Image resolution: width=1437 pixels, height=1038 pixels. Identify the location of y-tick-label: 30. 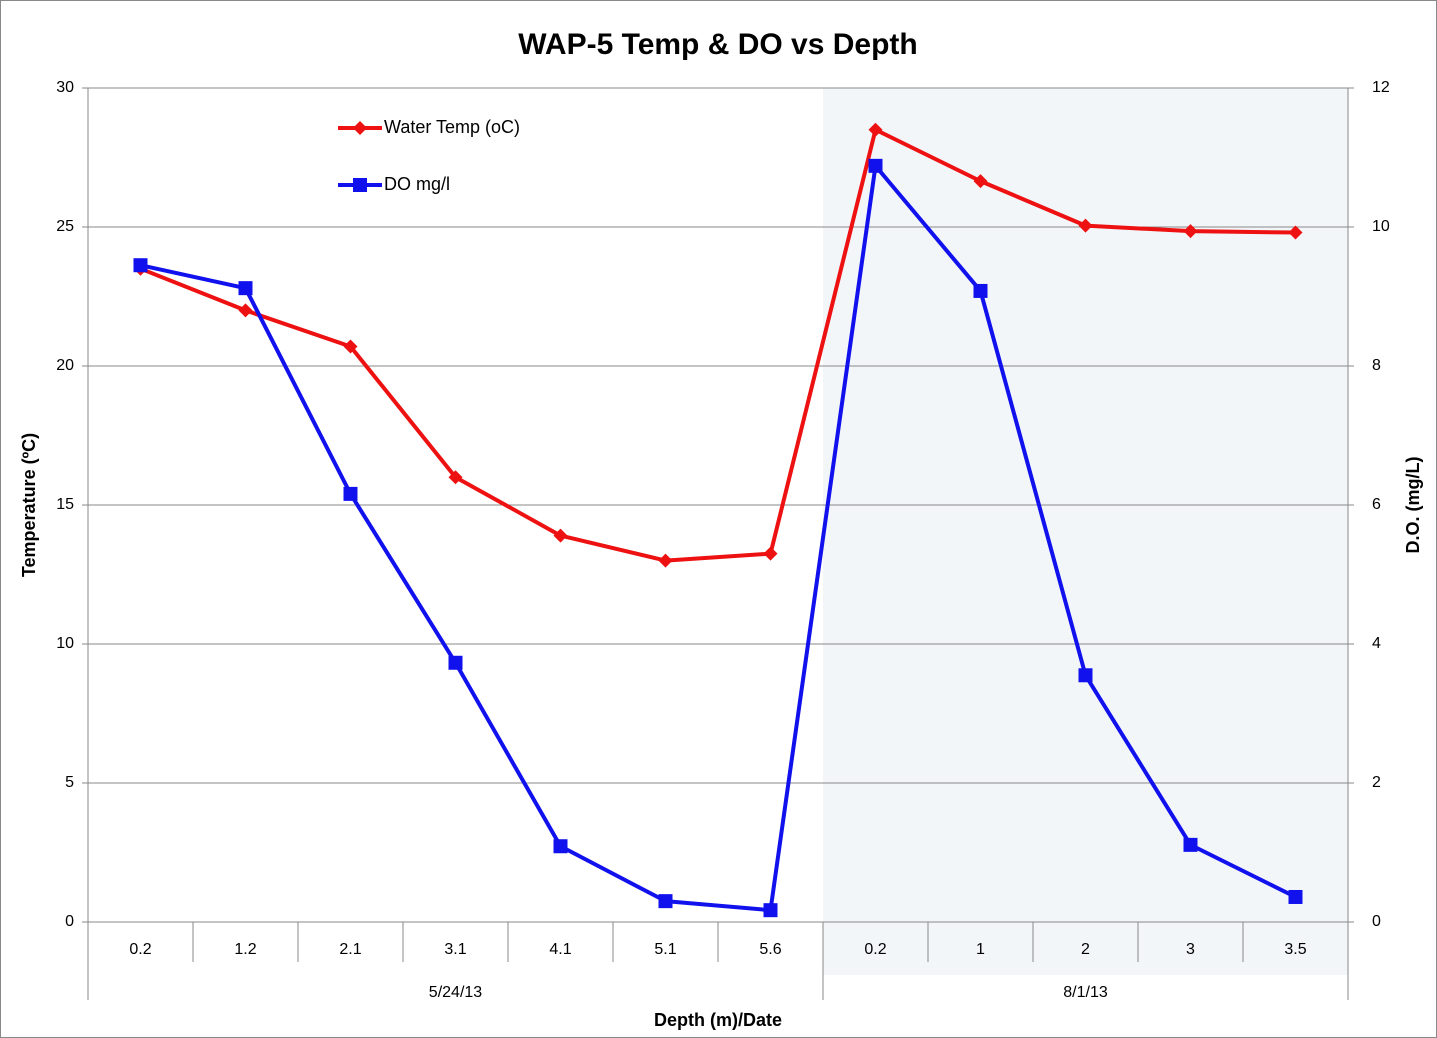
(65, 87).